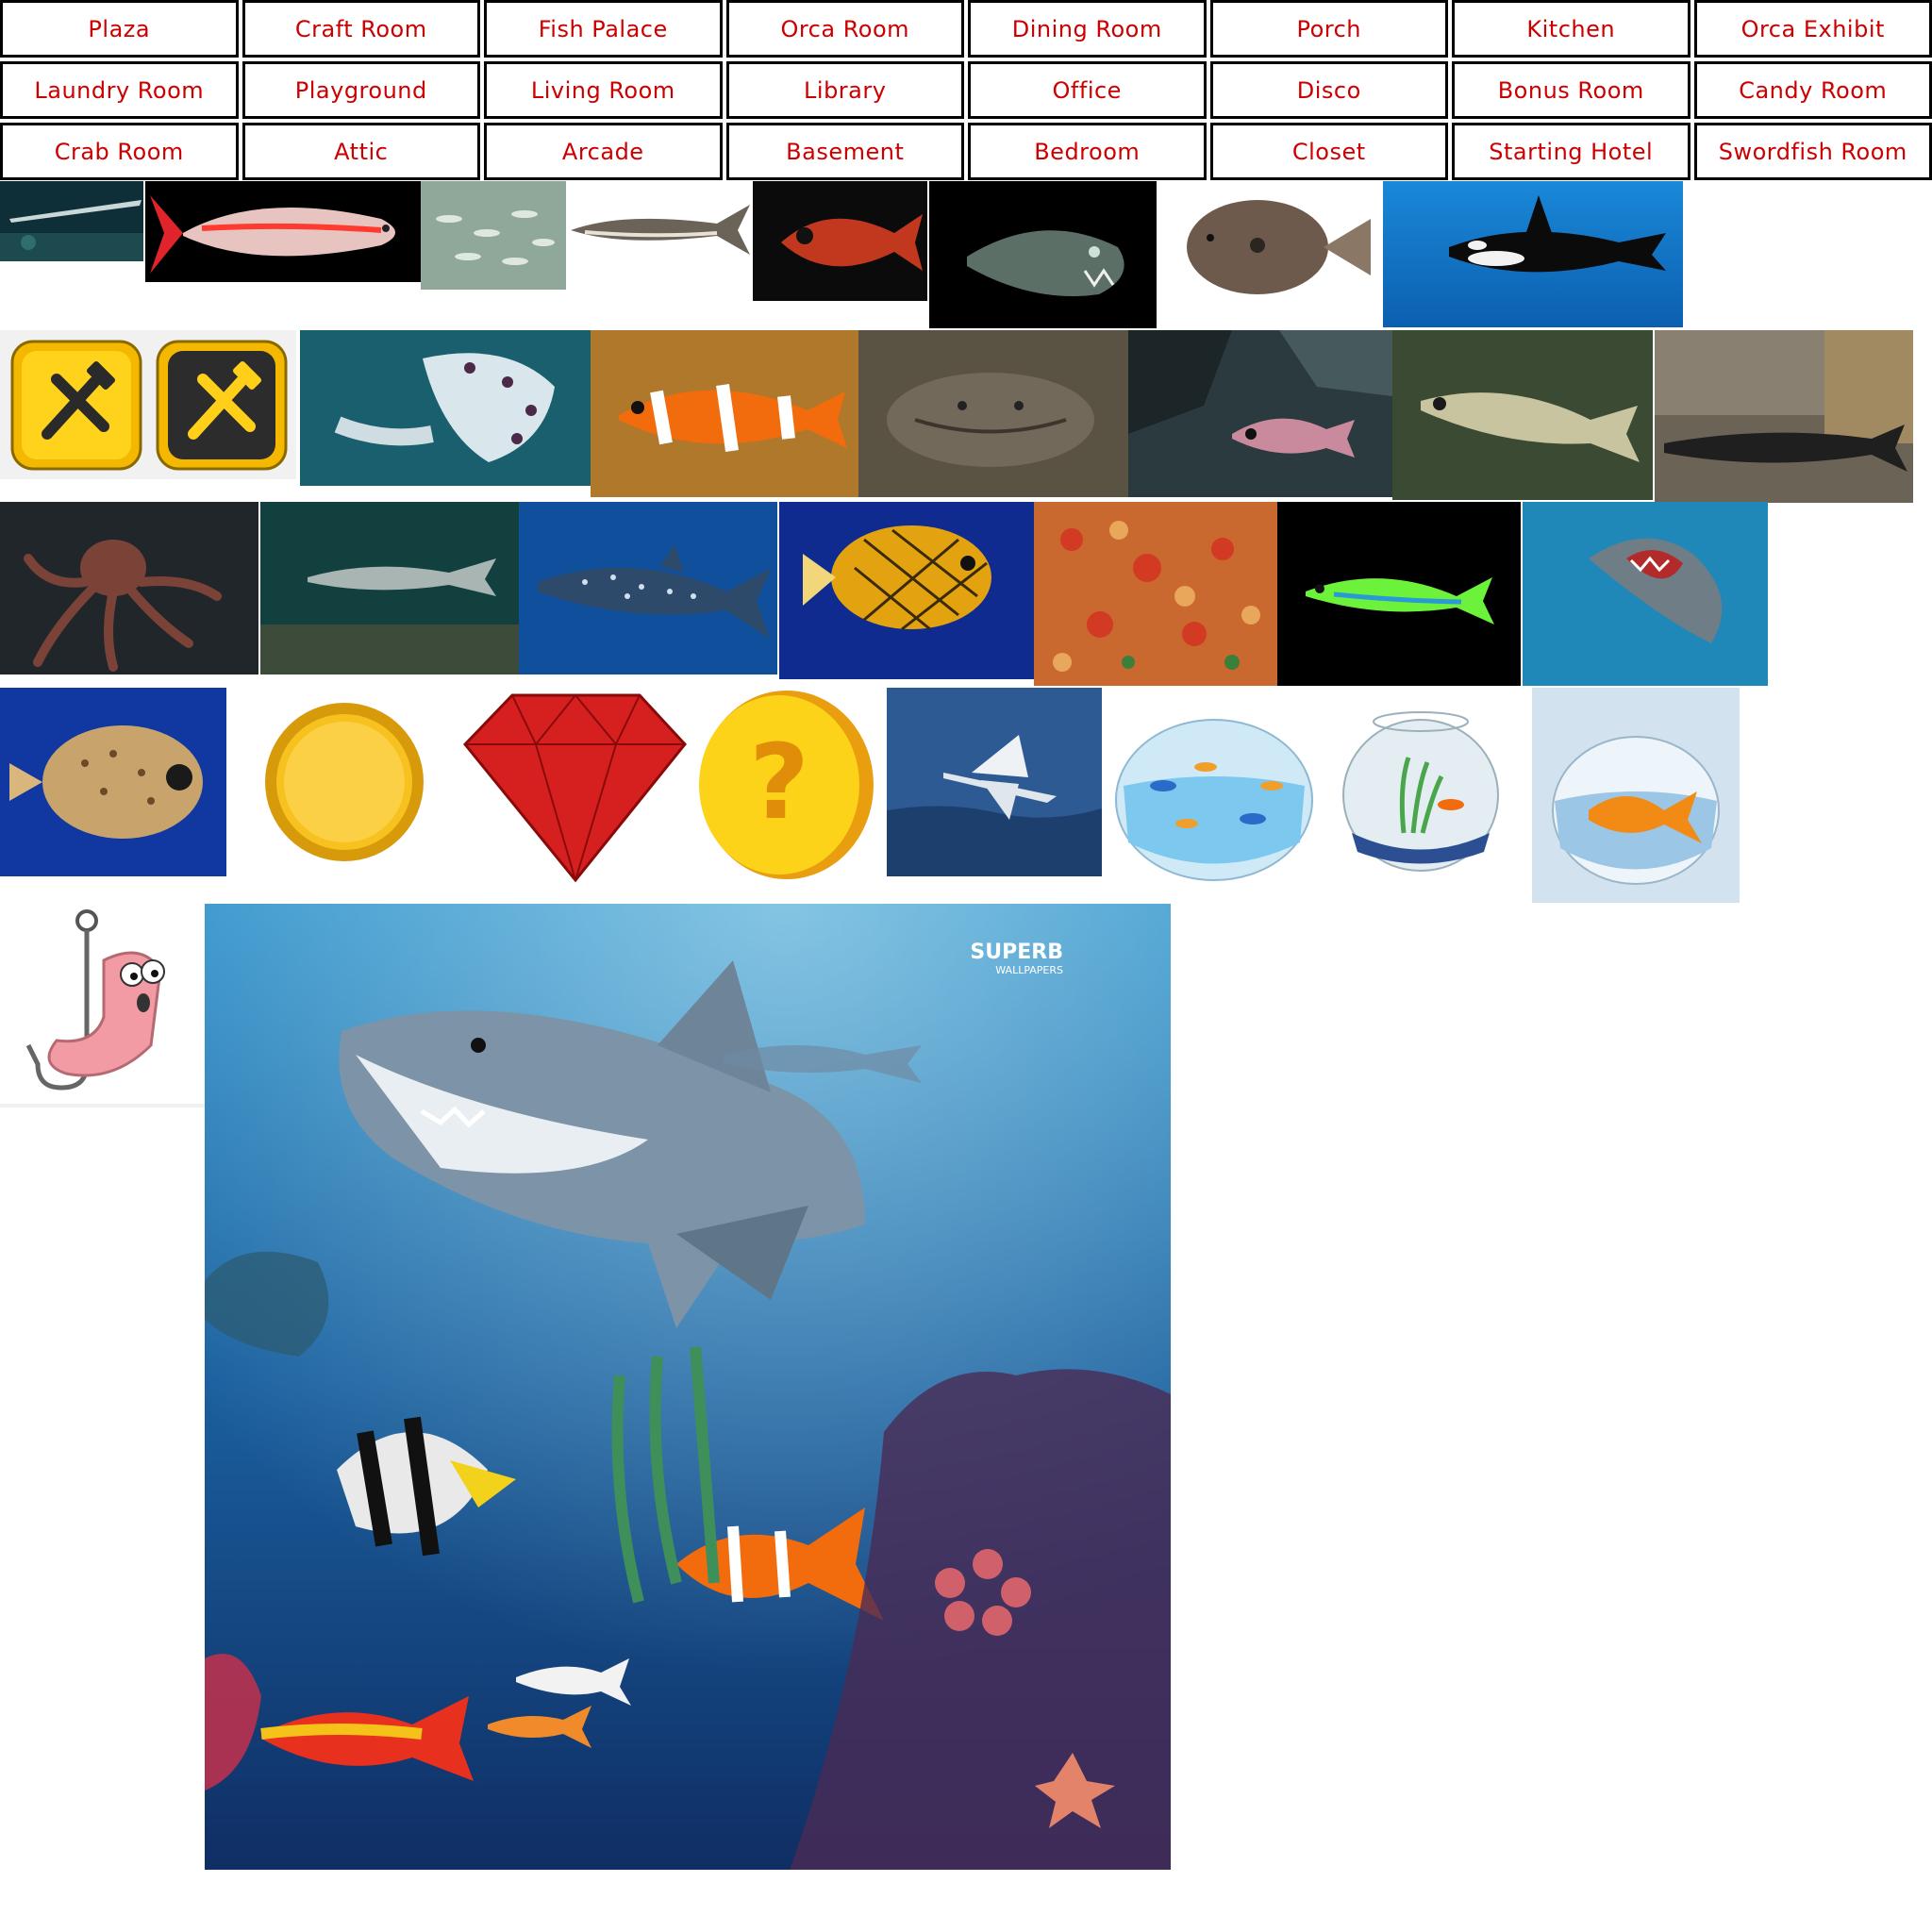 The image size is (1932, 1932). Describe the element at coordinates (1812, 29) in the screenshot. I see `room-button-orca-exhibit: Orca Exhibit` at that location.